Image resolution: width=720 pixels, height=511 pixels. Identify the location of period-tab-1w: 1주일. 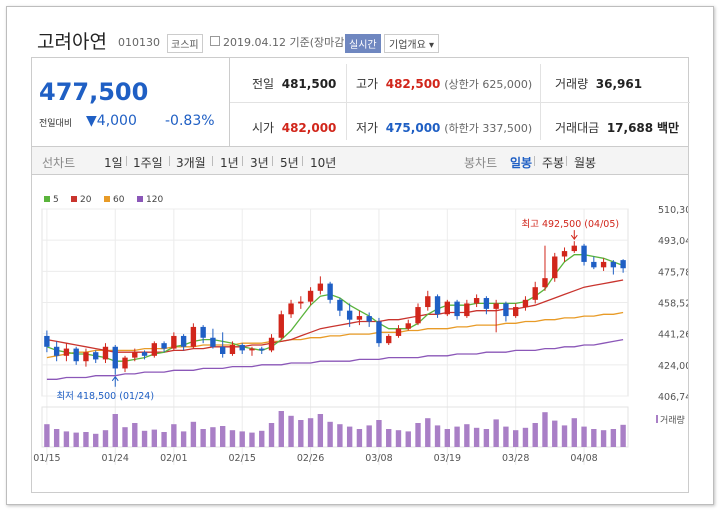
(148, 163).